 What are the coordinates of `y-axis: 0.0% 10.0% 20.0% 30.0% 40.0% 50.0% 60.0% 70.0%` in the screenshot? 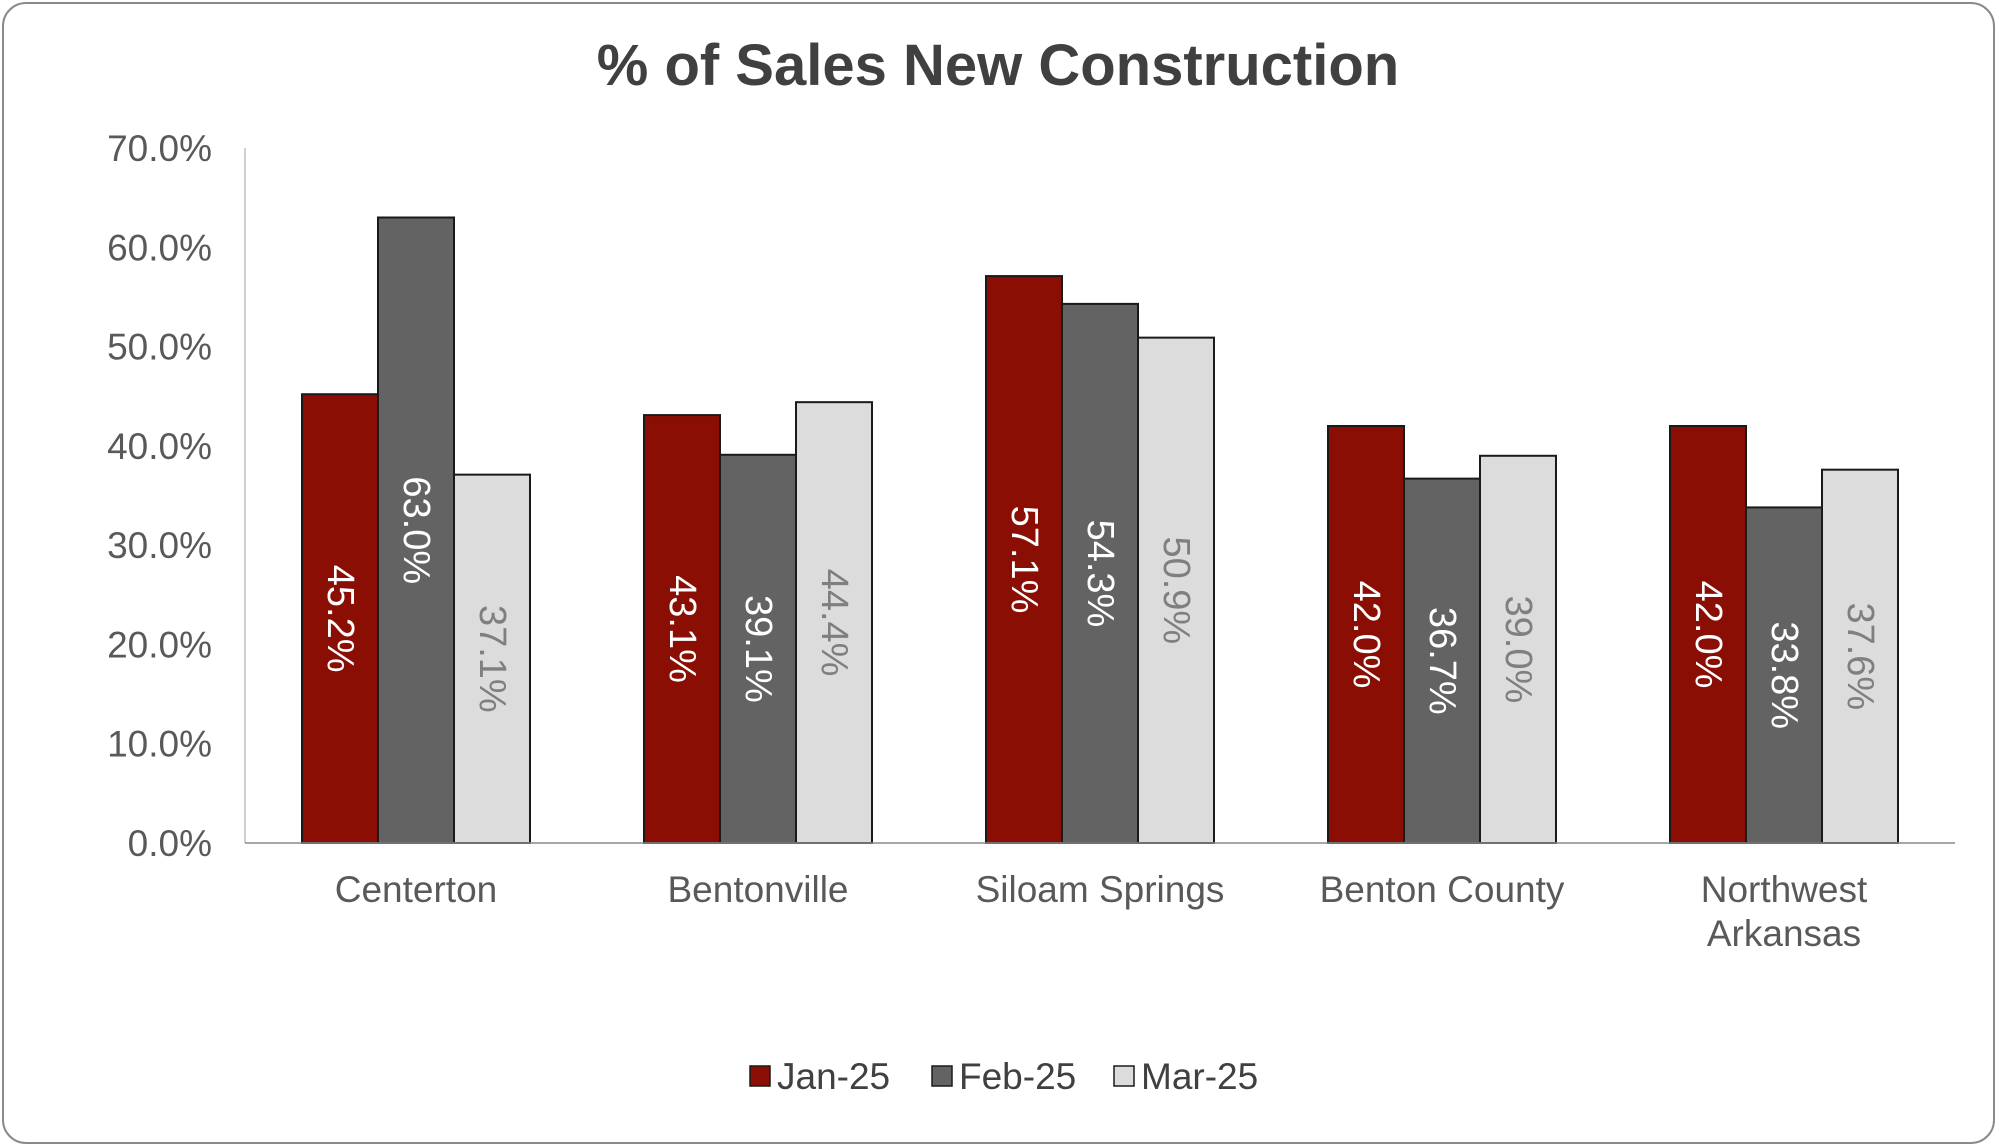 It's located at (176, 496).